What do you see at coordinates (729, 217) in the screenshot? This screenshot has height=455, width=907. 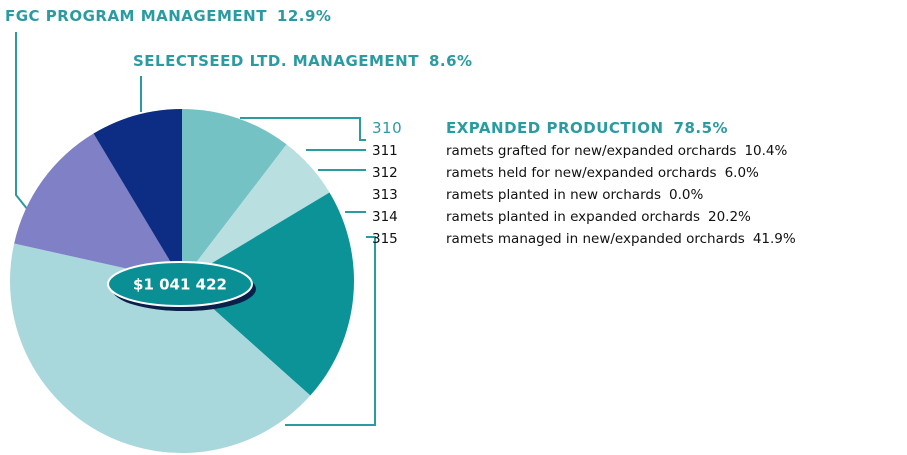 I see `legend-value: 20.2%` at bounding box center [729, 217].